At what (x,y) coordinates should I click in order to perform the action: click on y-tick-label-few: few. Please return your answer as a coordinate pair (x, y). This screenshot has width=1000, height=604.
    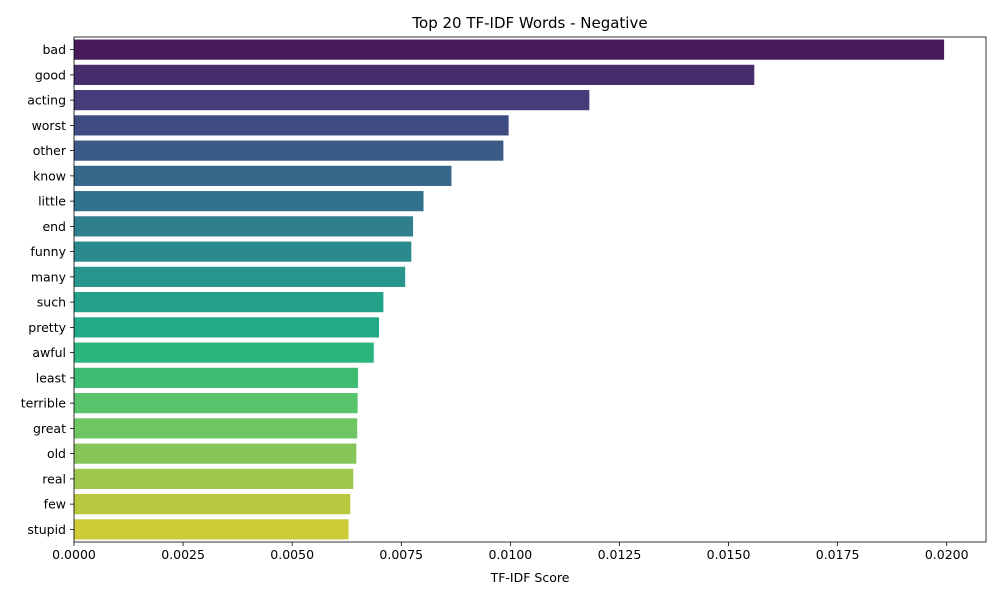
    Looking at the image, I should click on (55, 504).